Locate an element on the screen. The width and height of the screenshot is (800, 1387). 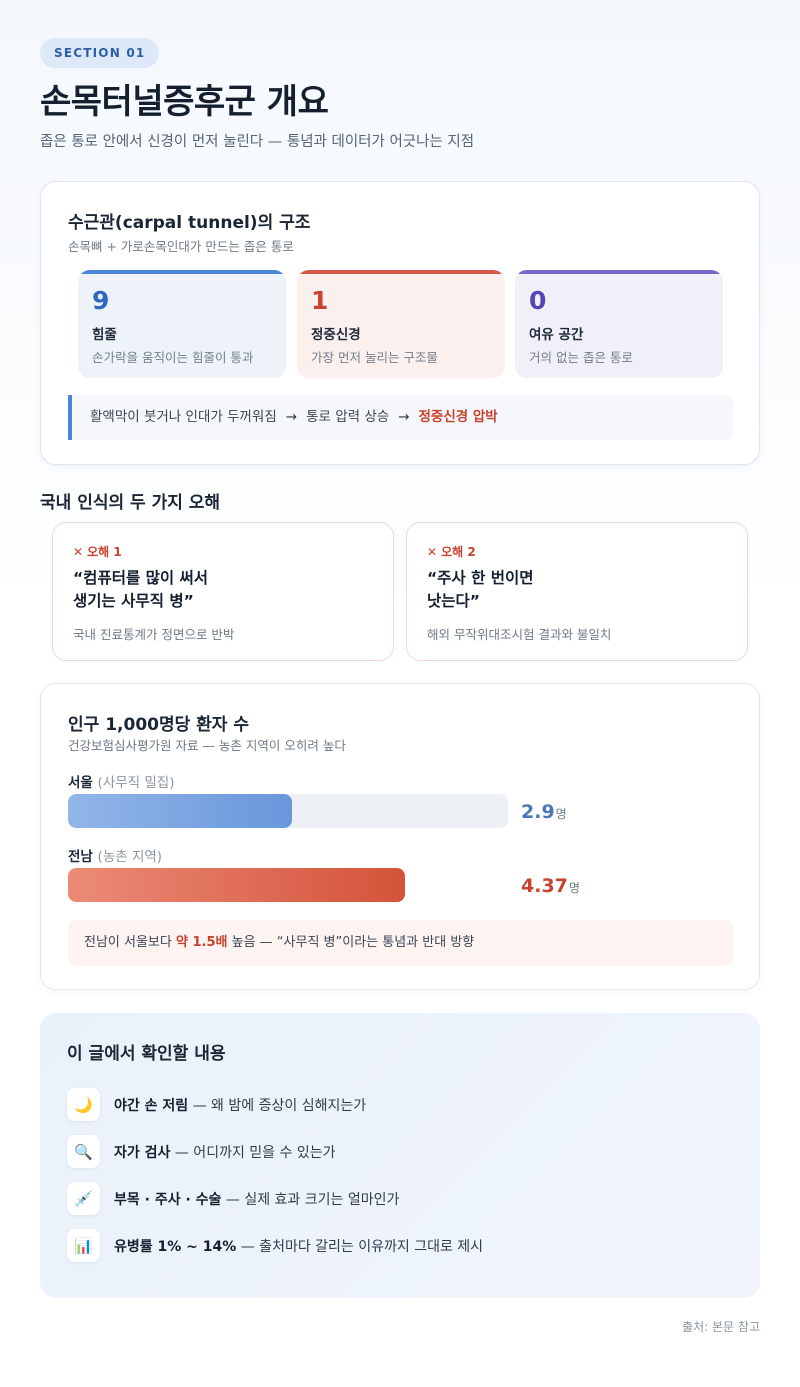
region-note: (사무직 밀집) is located at coordinates (136, 783).